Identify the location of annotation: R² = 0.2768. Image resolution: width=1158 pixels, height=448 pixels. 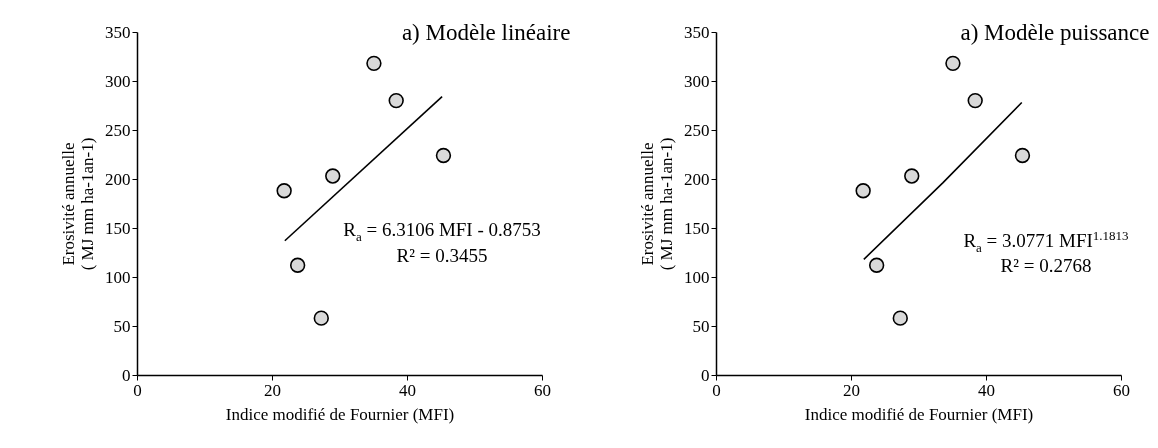
(1046, 265).